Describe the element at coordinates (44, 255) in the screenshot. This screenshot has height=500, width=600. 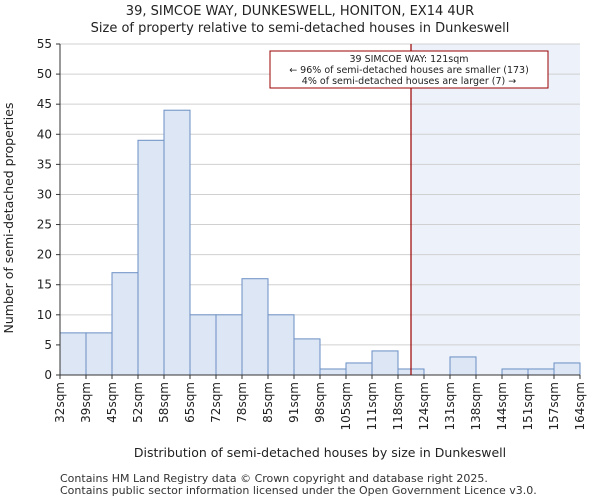
I see `y-tick-label: 20` at that location.